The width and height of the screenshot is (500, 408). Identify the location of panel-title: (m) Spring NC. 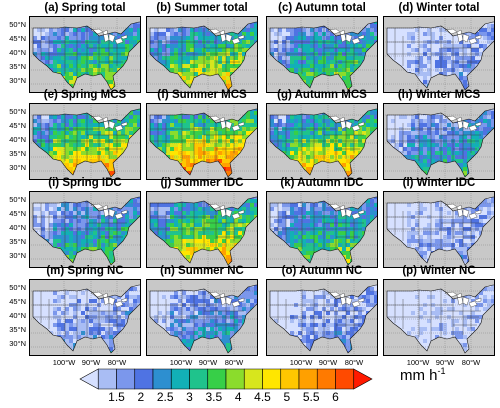
(85, 271).